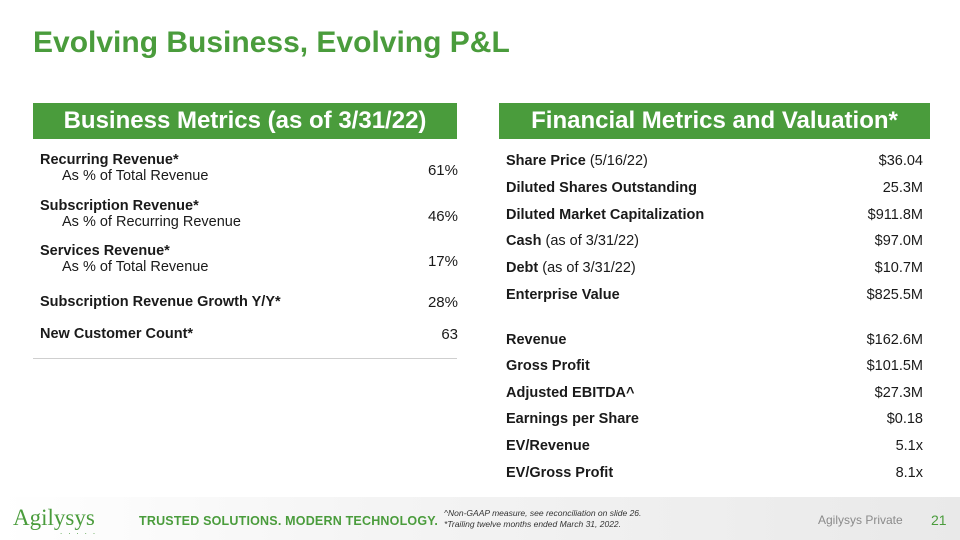 The height and width of the screenshot is (540, 960). I want to click on financial-metrics-header: Financial Metrics and Valuation*, so click(714, 121).